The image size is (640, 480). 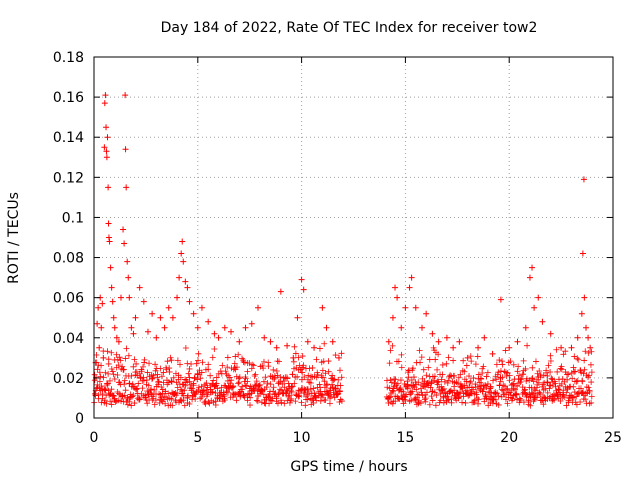 I want to click on y-tick-label: 0.16, so click(x=68, y=98).